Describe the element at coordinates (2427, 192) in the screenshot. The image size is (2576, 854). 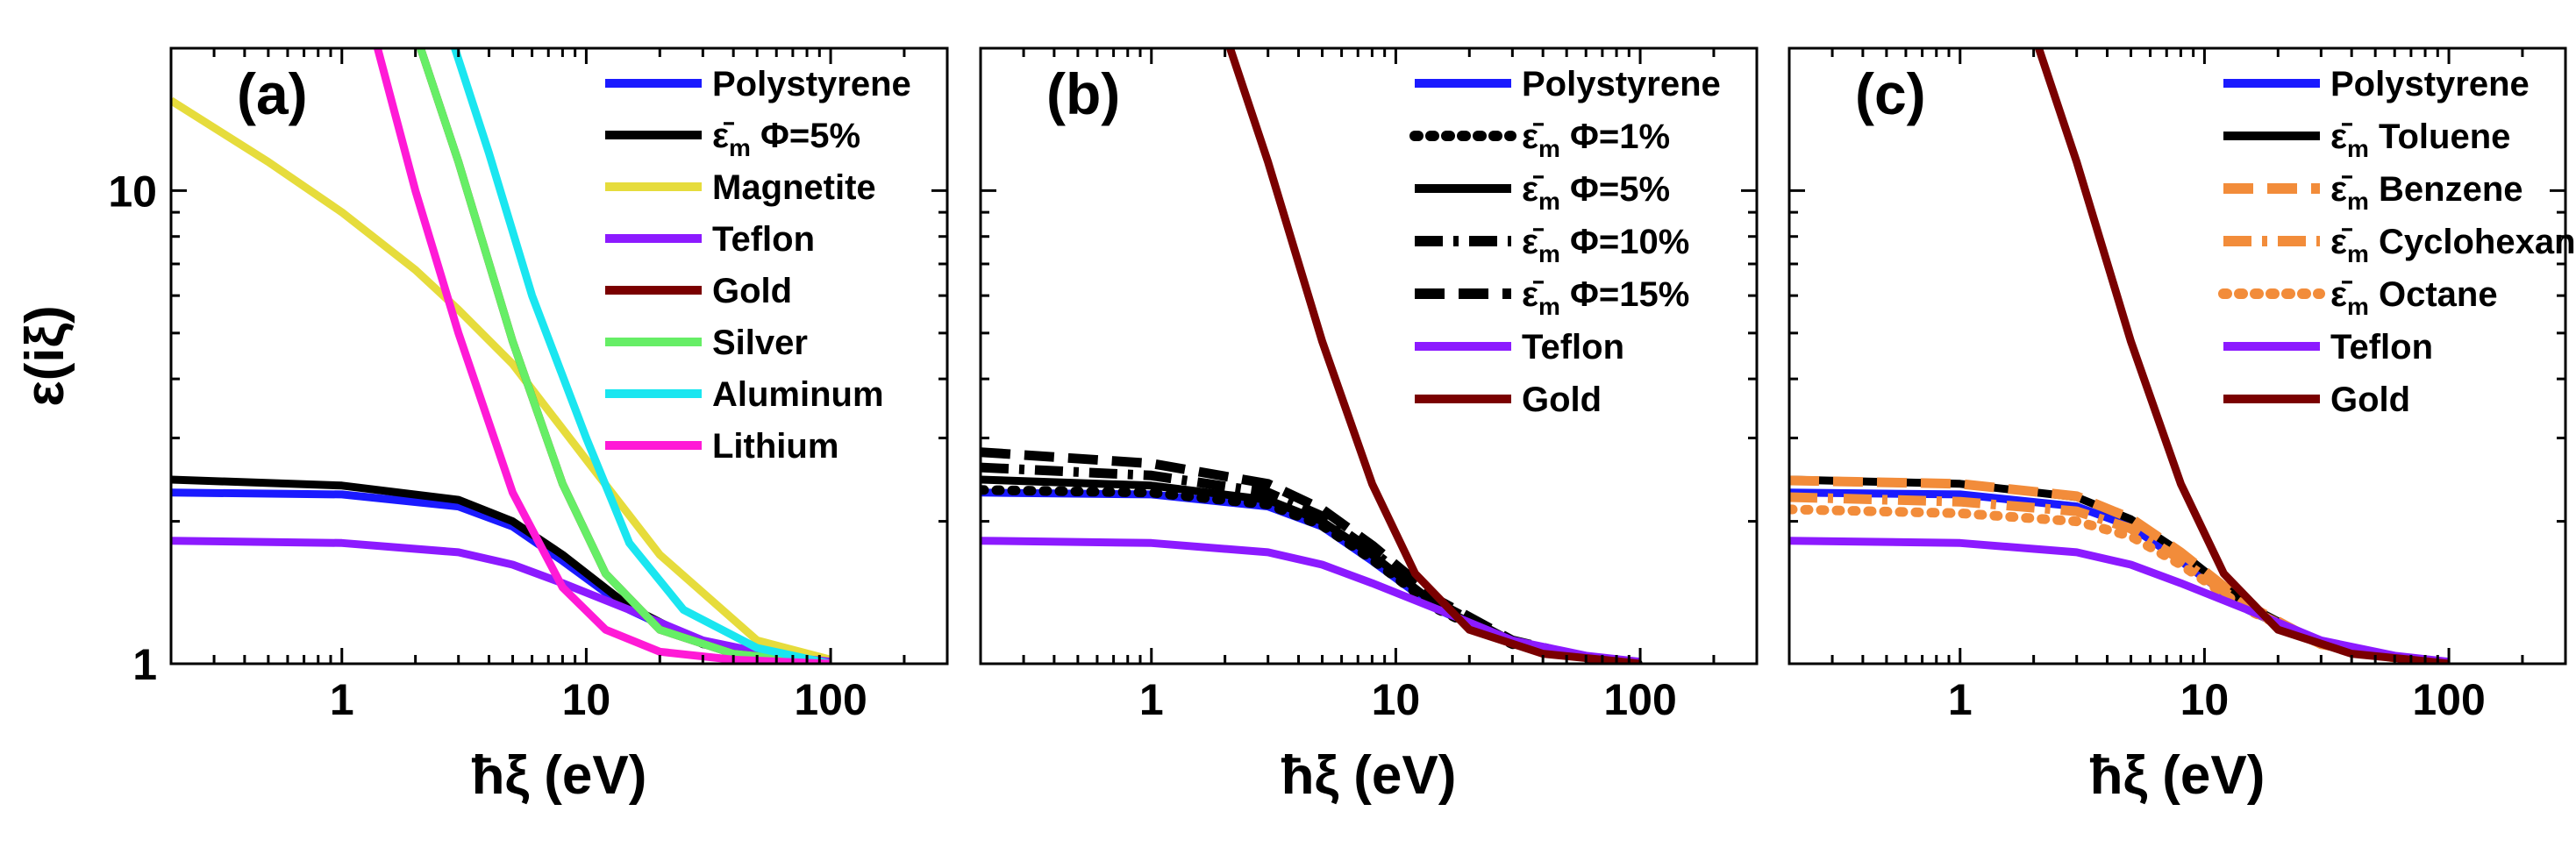
I see `legend-label: ε̄m Benzene` at that location.